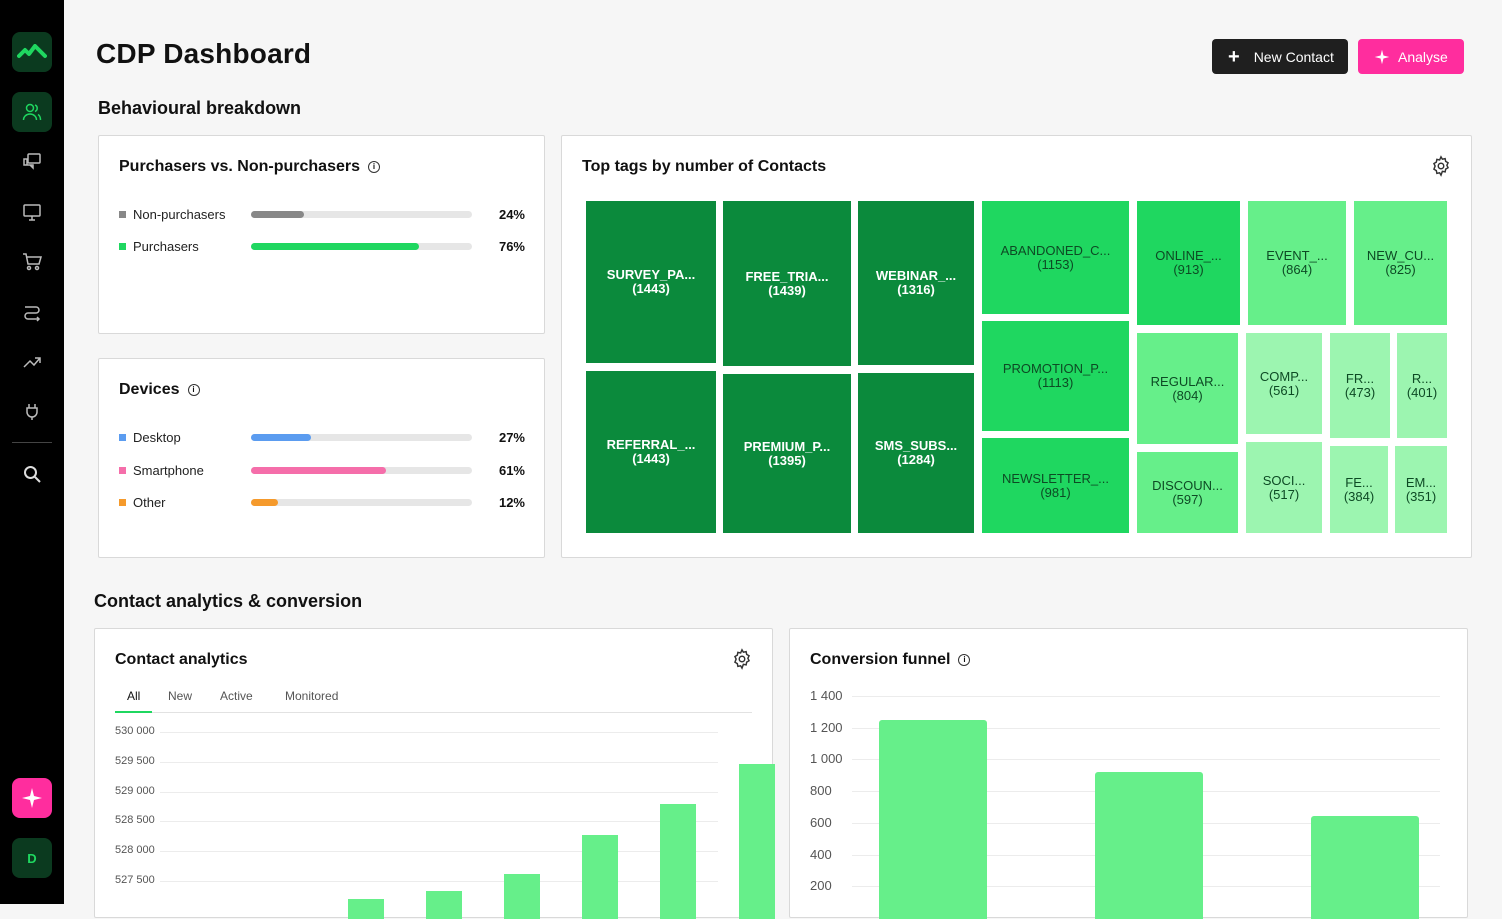 The image size is (1502, 919). Describe the element at coordinates (1055, 382) in the screenshot. I see `tag-count: (1113)` at that location.